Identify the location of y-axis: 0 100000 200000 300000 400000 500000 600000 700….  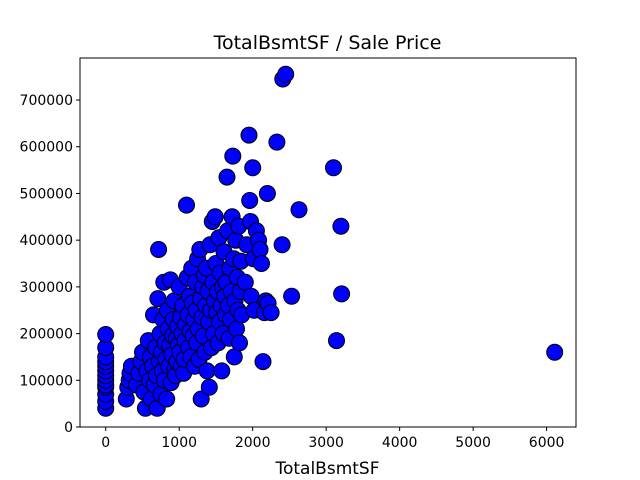
(50, 264).